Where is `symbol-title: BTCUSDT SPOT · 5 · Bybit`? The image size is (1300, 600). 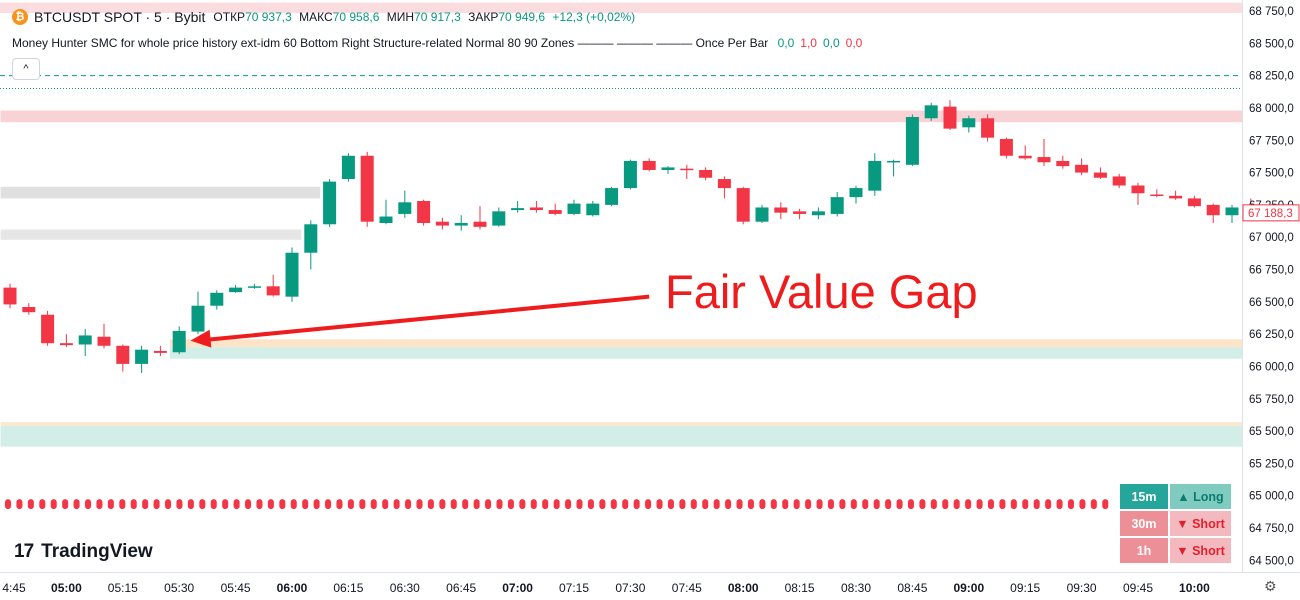
symbol-title: BTCUSDT SPOT · 5 · Bybit is located at coordinates (120, 17).